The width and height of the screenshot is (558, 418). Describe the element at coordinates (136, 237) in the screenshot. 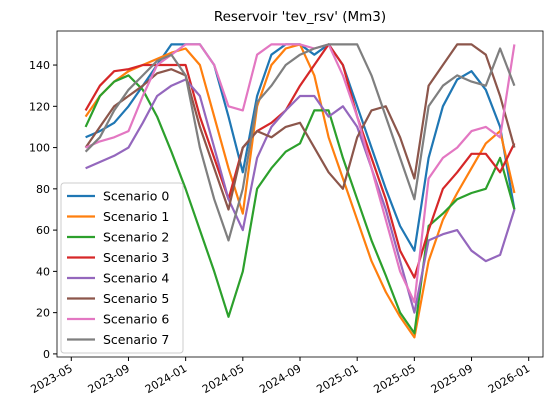

I see `legend-label: Scenario 2` at that location.